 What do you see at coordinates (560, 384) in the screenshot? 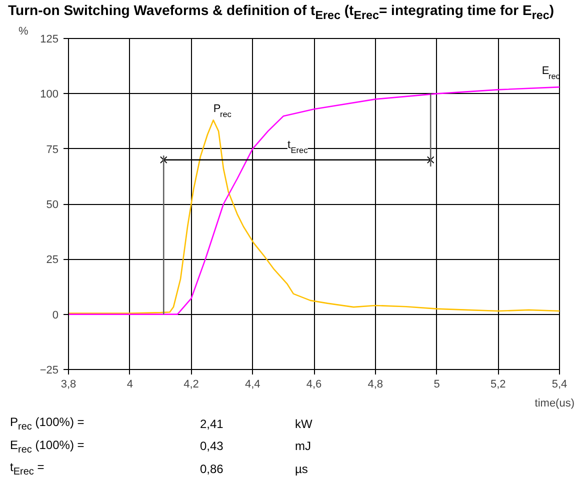
I see `x-tick-label: 5,4` at bounding box center [560, 384].